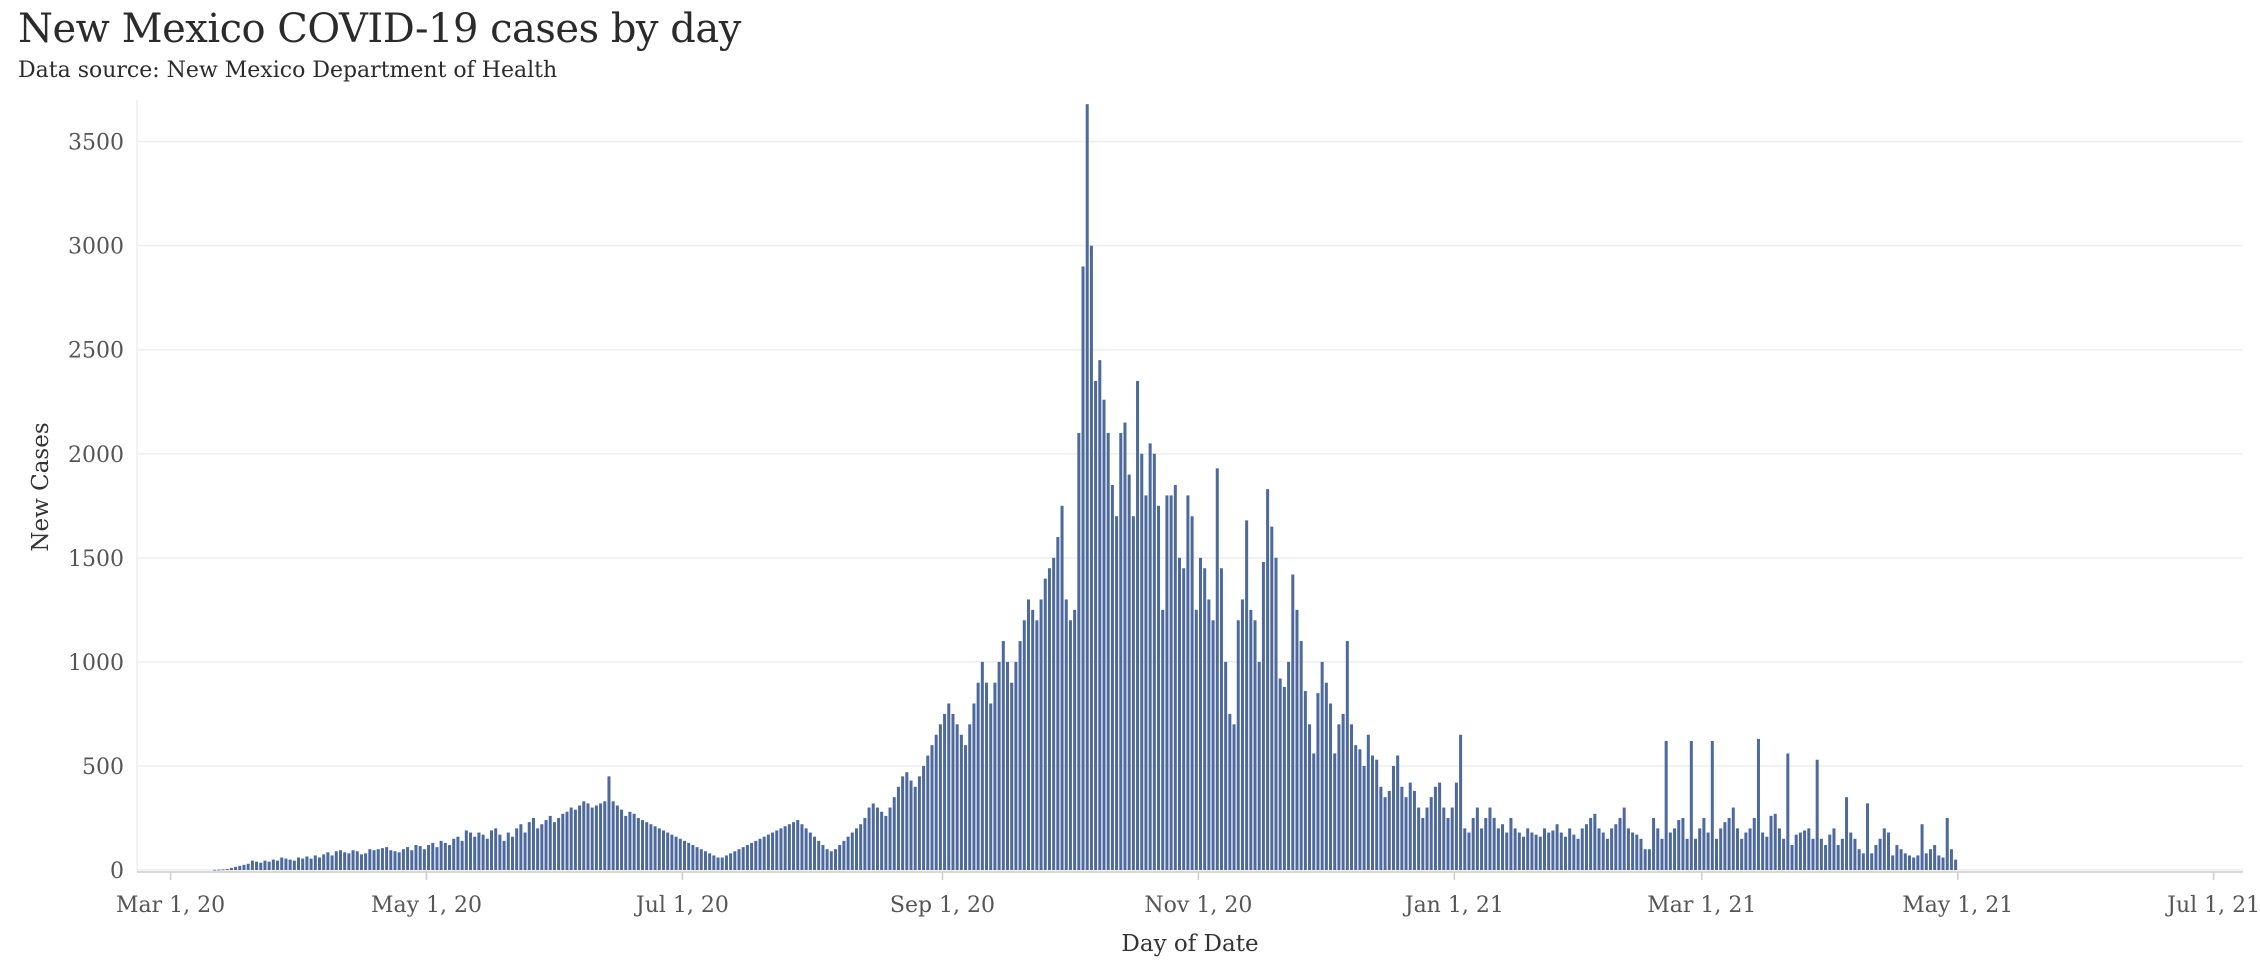 The image size is (2260, 972). Describe the element at coordinates (681, 905) in the screenshot. I see `x-tick-label: Jul 1, 20` at that location.